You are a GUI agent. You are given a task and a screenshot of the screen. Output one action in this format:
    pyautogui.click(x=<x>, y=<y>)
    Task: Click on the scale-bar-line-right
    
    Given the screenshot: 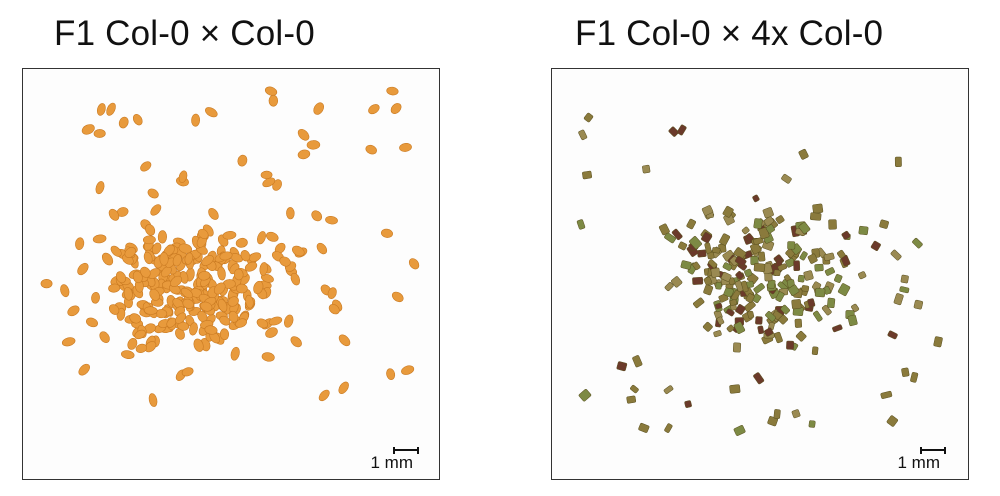 What is the action you would take?
    pyautogui.click(x=932, y=450)
    